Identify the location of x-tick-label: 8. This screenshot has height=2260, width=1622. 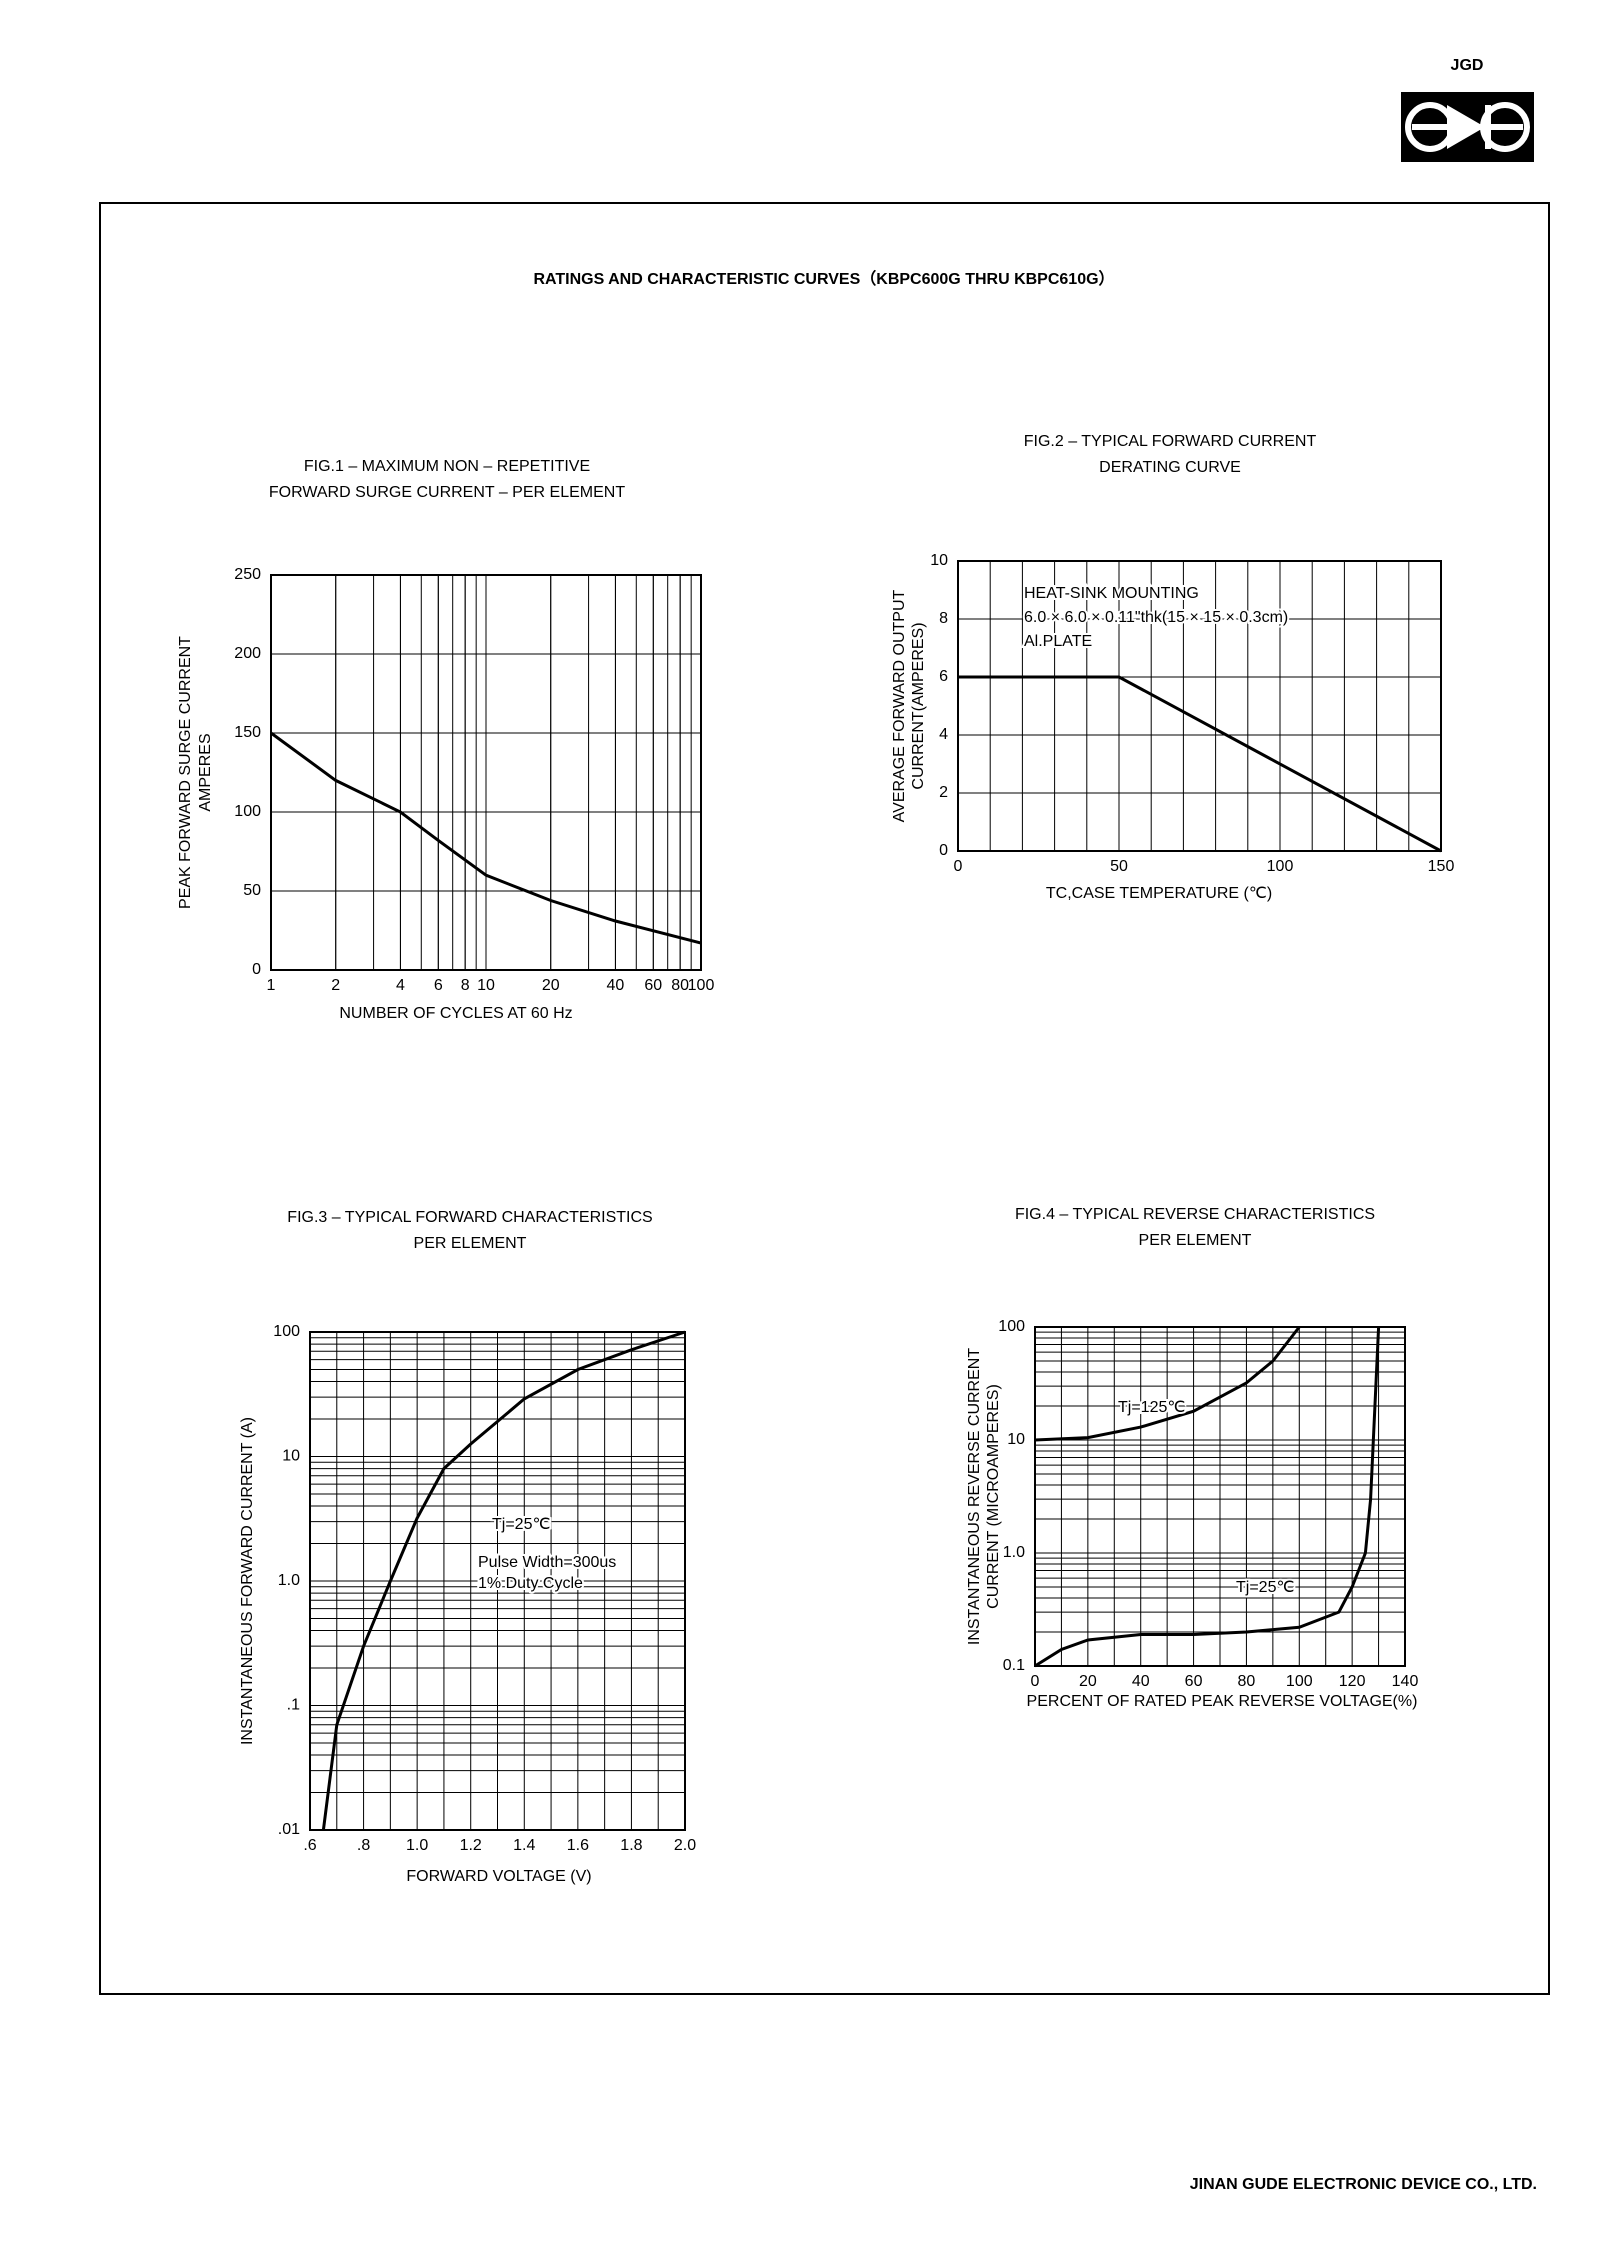
(465, 985).